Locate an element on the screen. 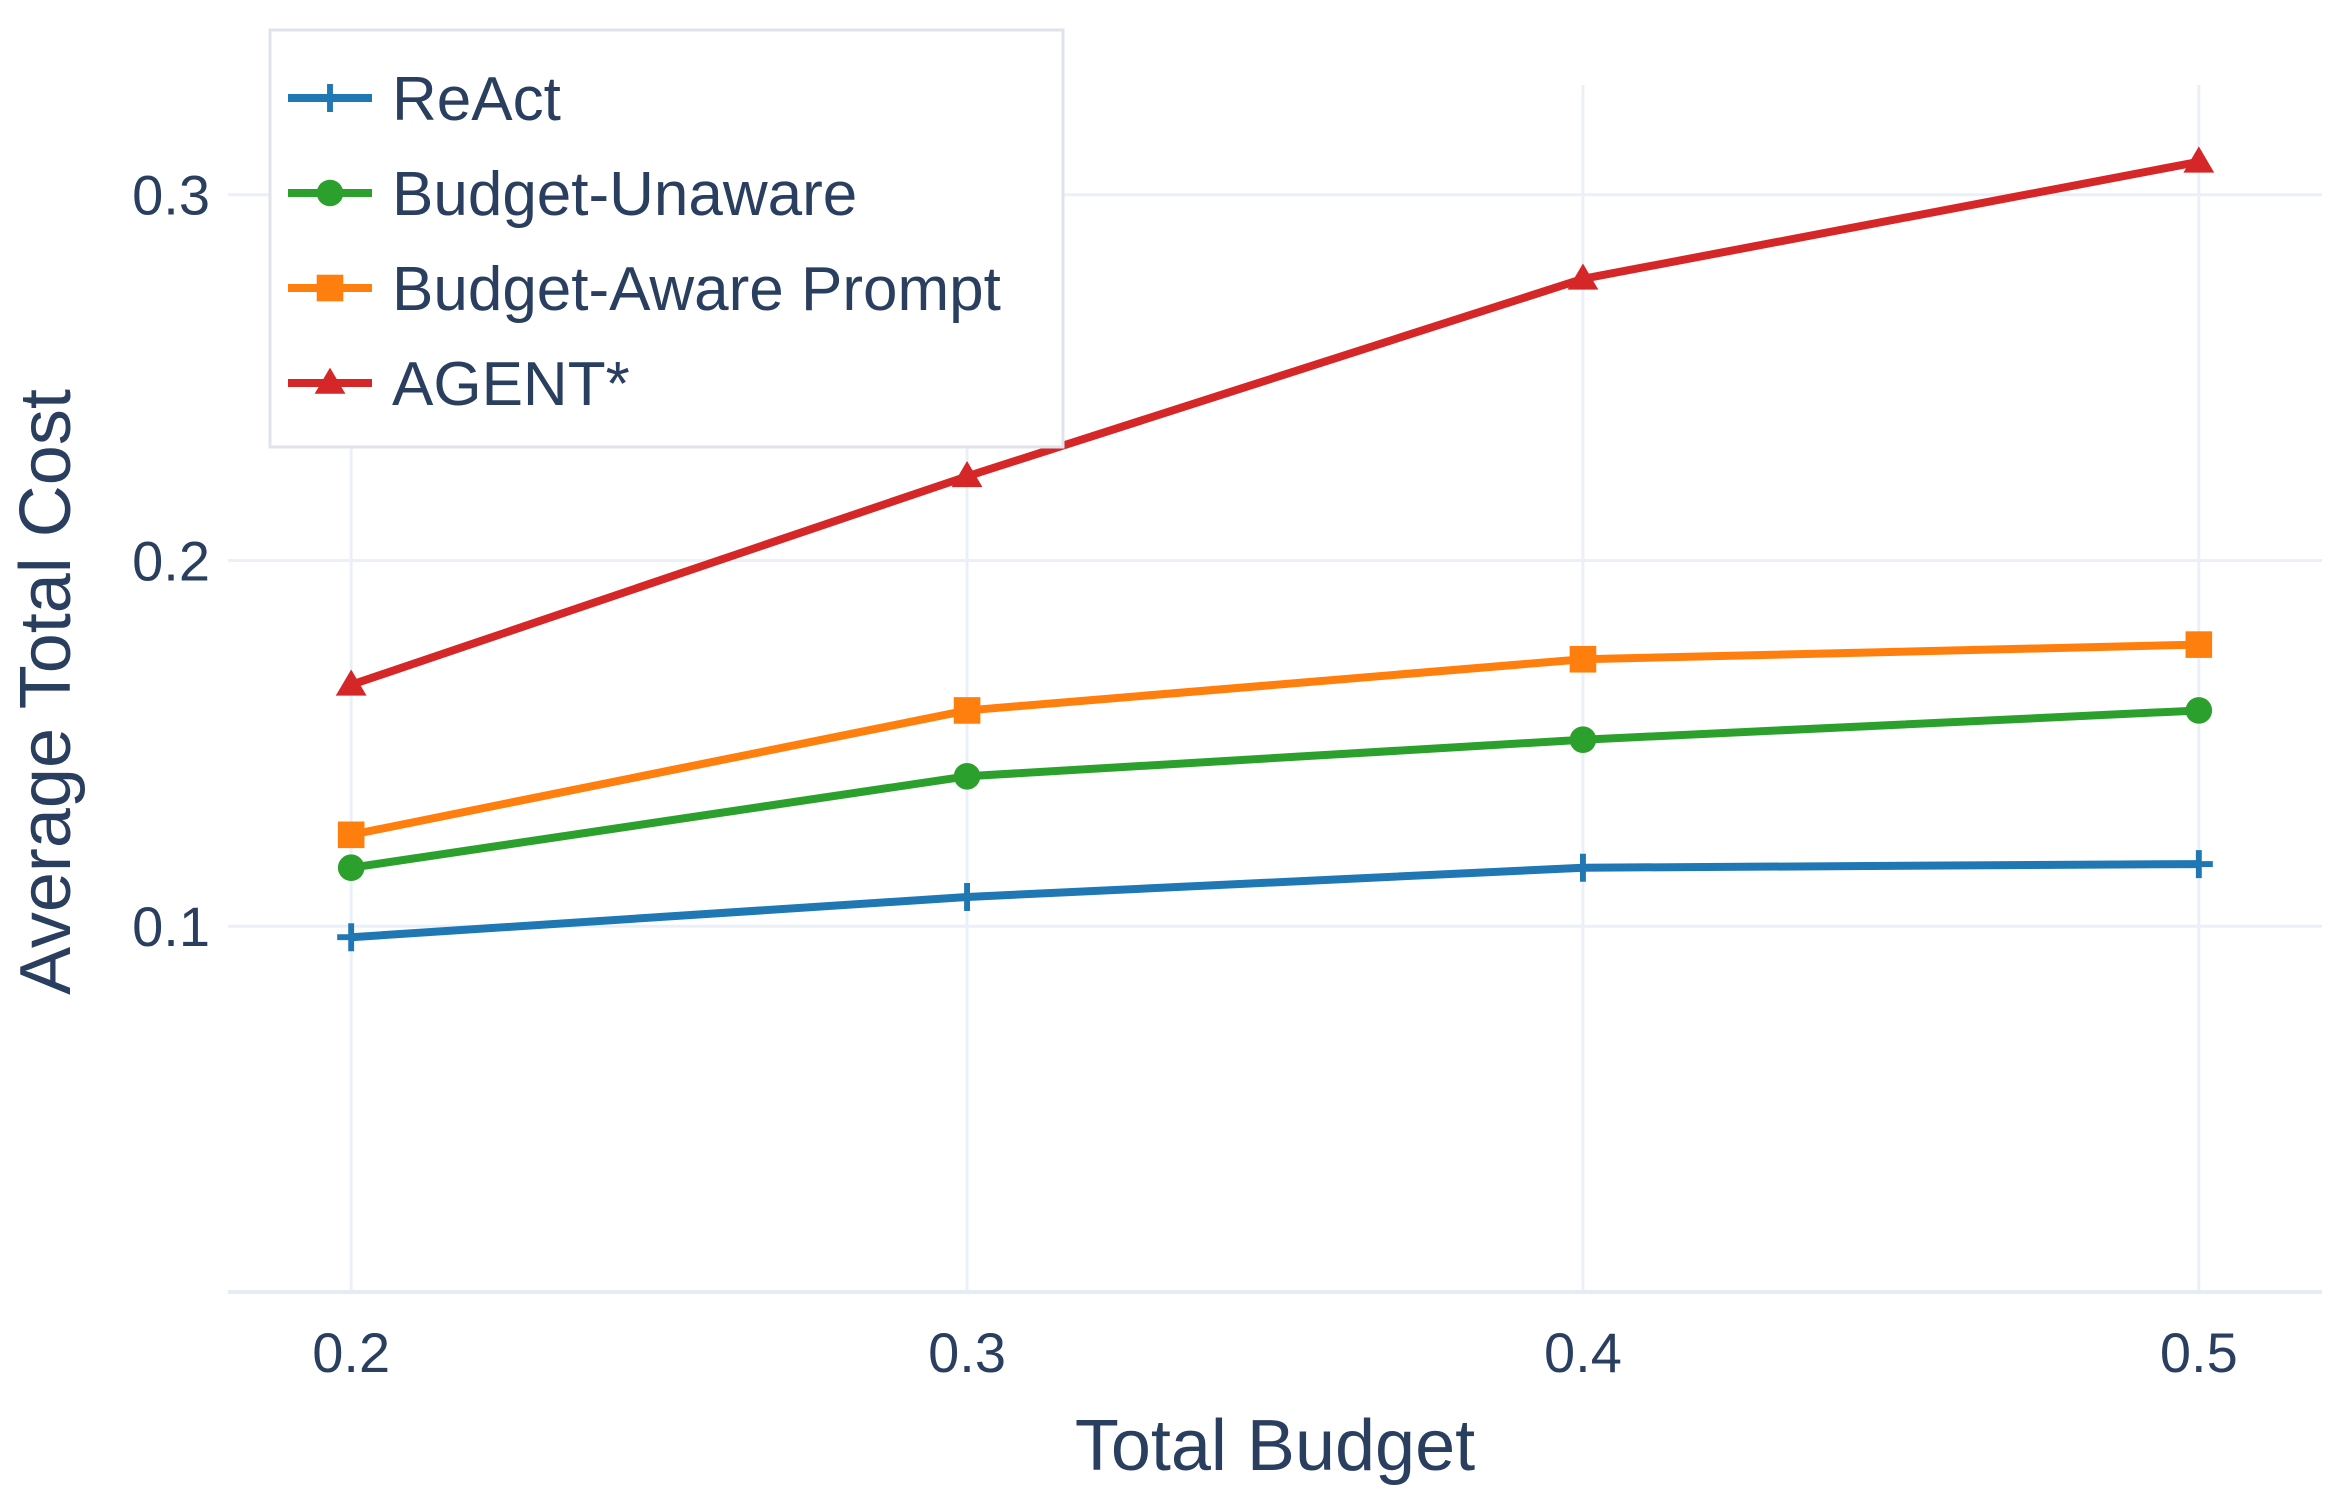  y-axis-title: Average Total Cost is located at coordinates (46, 692).